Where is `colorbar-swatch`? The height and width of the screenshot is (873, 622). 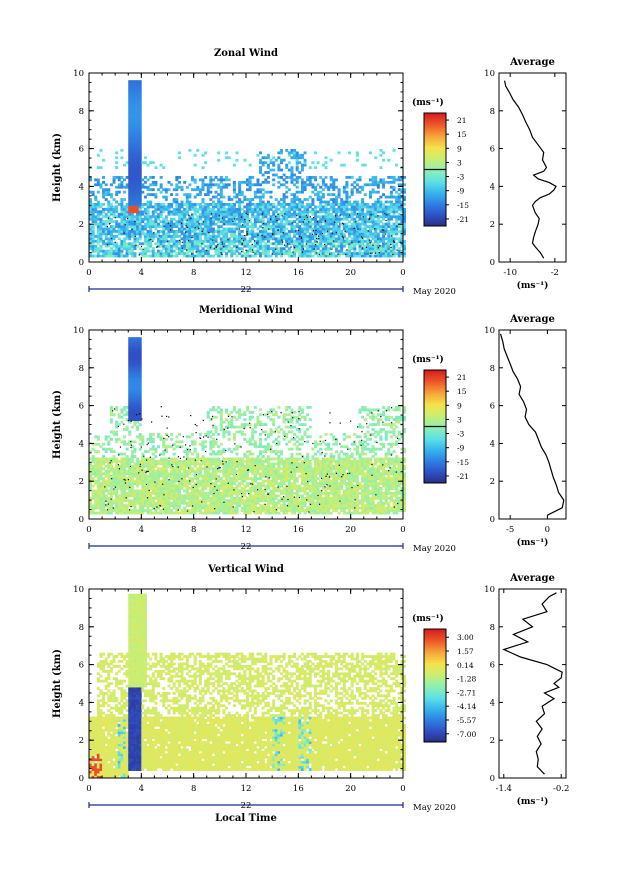
colorbar-swatch is located at coordinates (435, 165).